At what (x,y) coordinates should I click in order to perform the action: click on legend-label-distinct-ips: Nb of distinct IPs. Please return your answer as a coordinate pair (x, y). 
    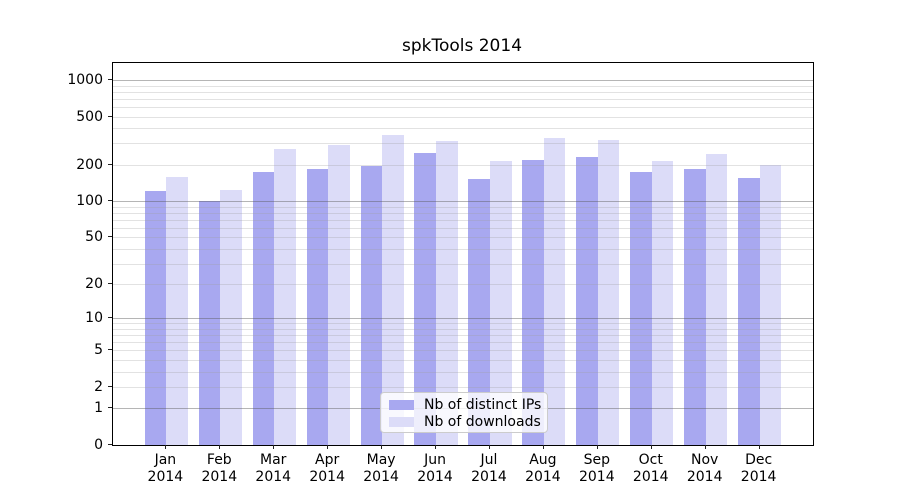
    Looking at the image, I should click on (483, 405).